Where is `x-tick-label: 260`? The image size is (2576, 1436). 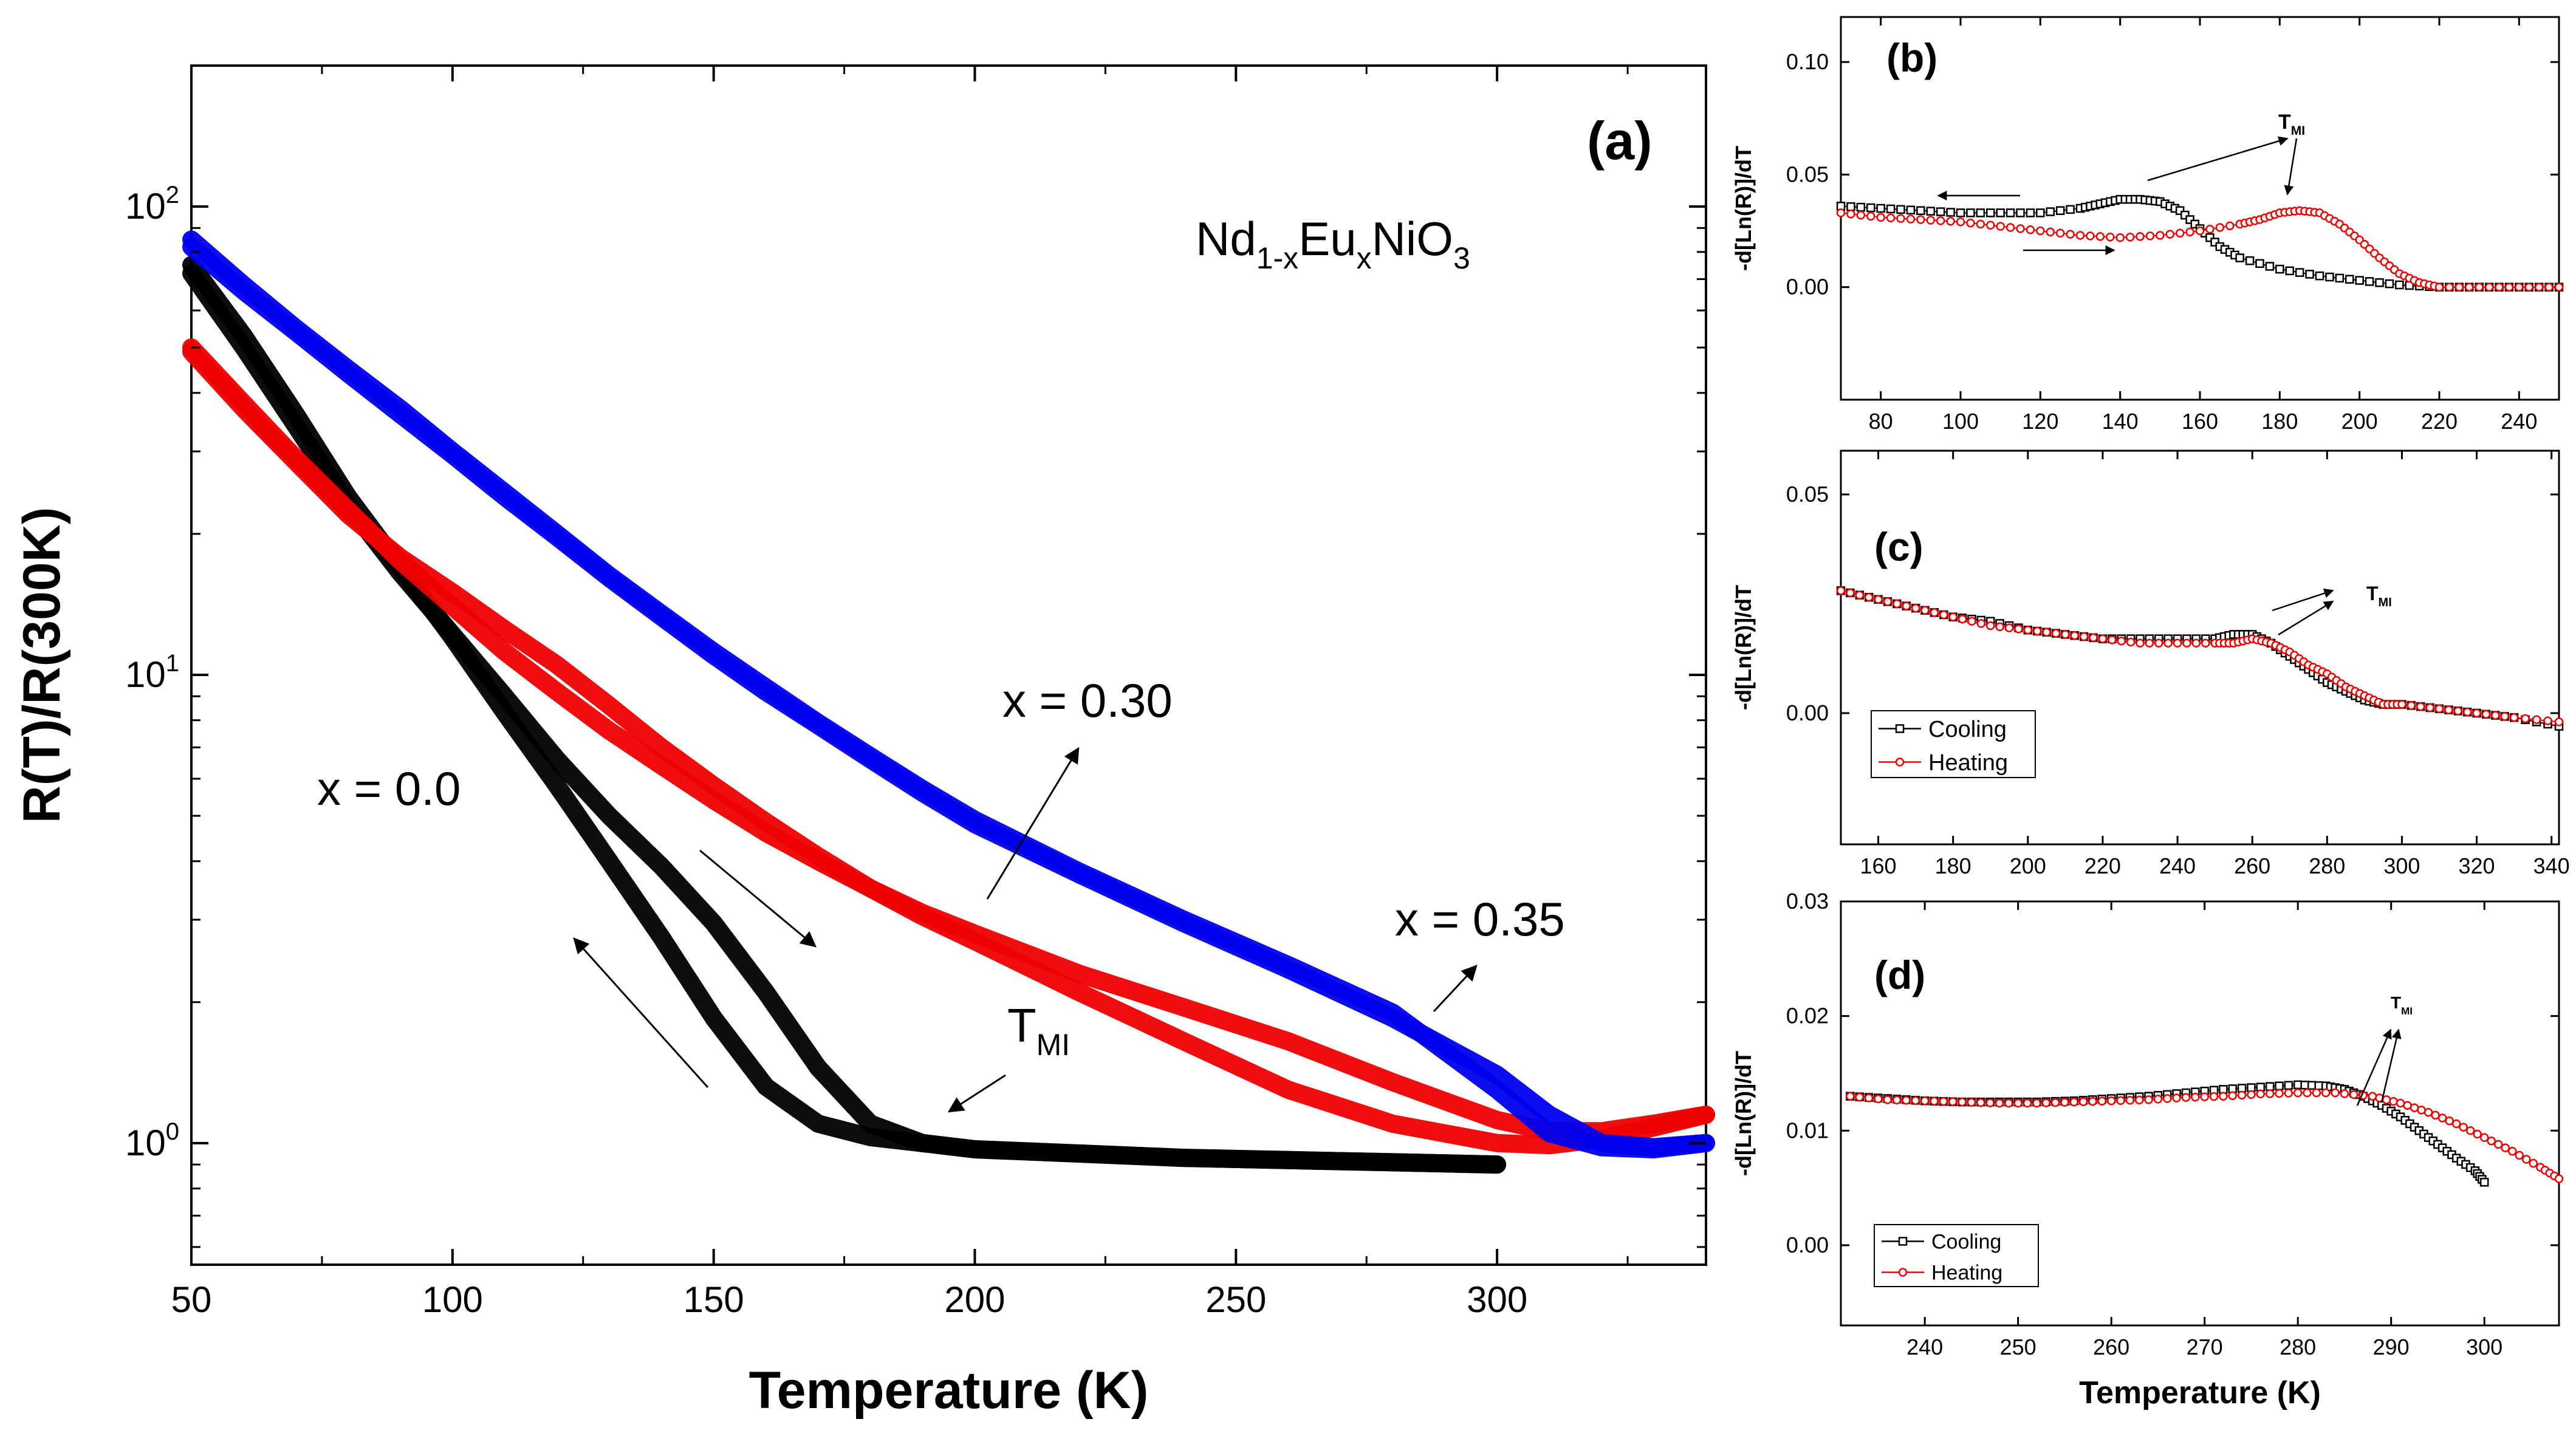 x-tick-label: 260 is located at coordinates (2252, 865).